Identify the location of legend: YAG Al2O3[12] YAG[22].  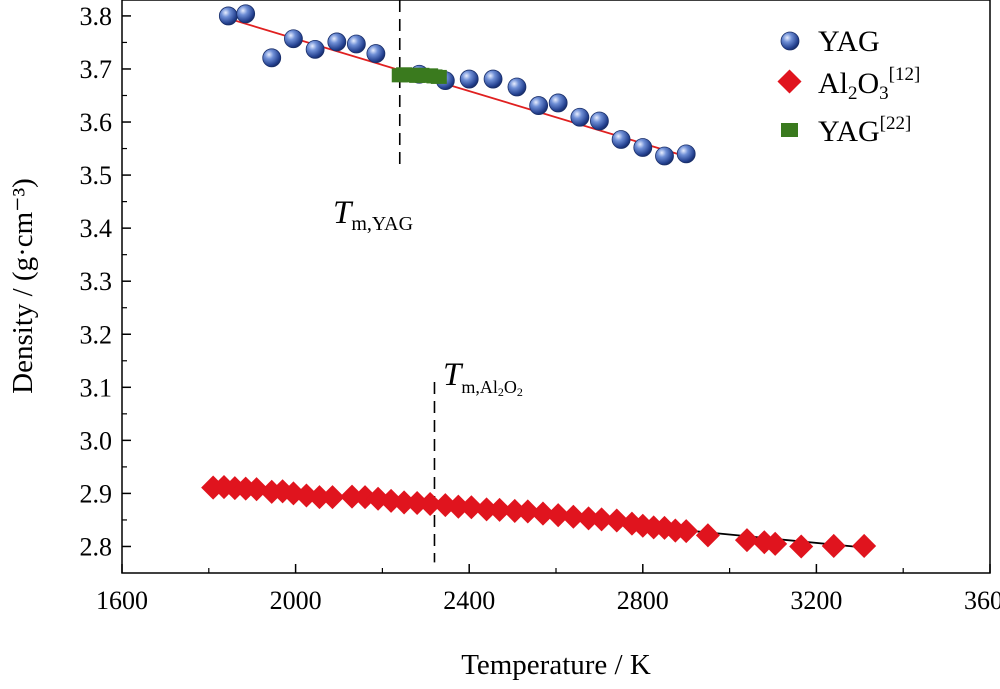
(848, 86).